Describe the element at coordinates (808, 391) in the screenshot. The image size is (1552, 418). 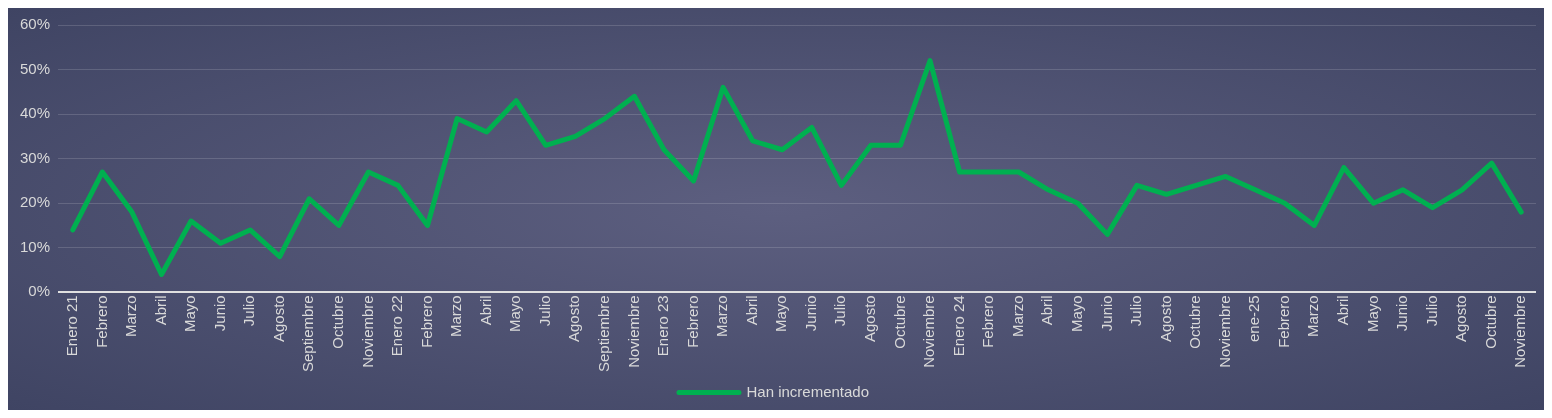
I see `legend-label: Han incrementado` at that location.